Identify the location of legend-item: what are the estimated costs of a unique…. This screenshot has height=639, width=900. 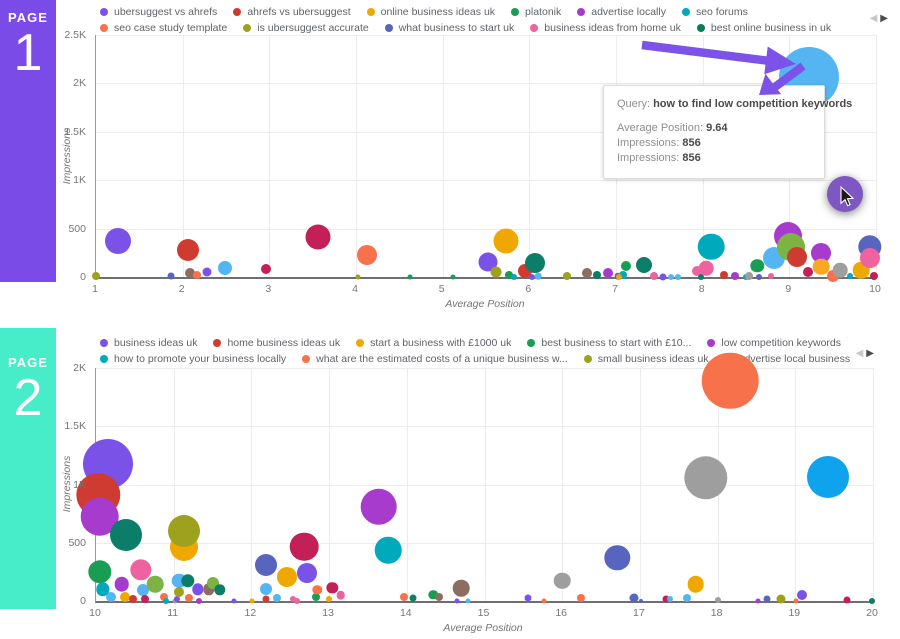
(435, 359).